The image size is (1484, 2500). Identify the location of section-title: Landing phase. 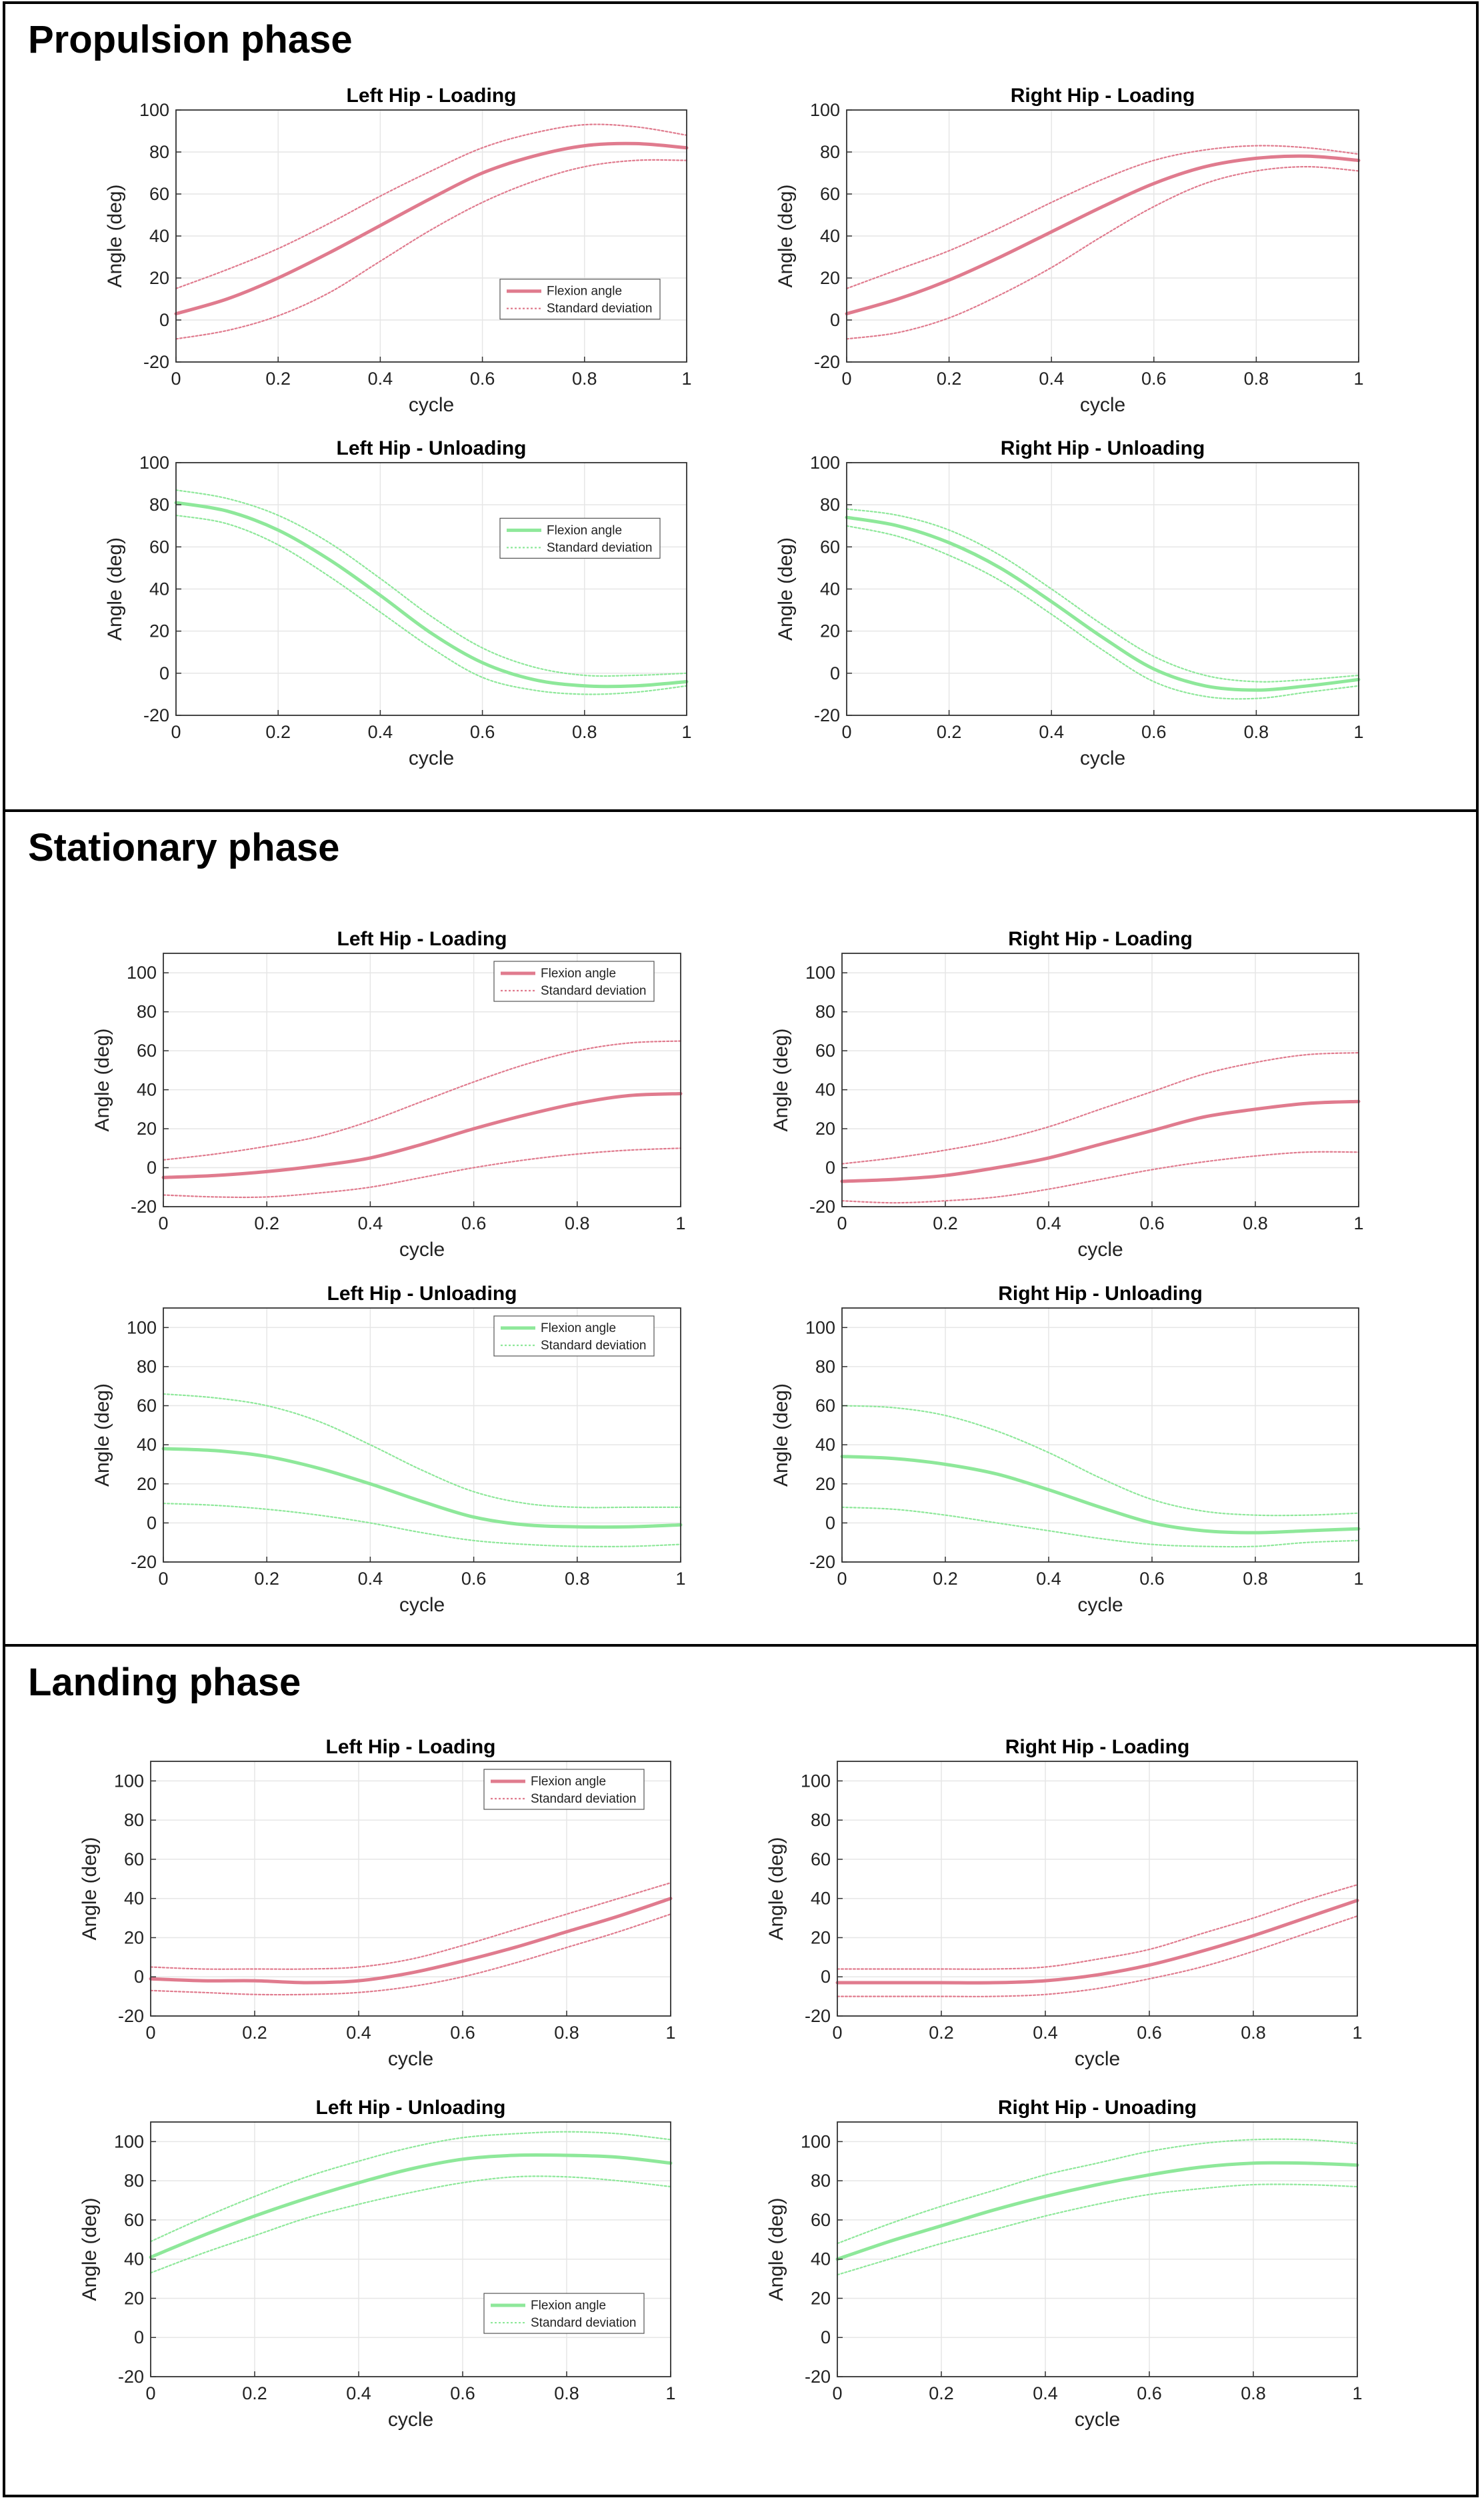
(164, 1682).